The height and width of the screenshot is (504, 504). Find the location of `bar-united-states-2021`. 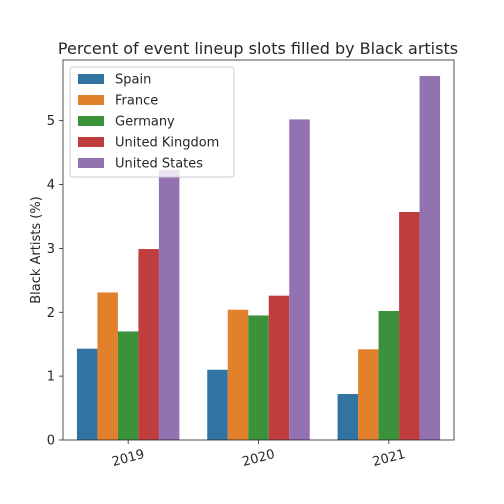

bar-united-states-2021 is located at coordinates (430, 258).